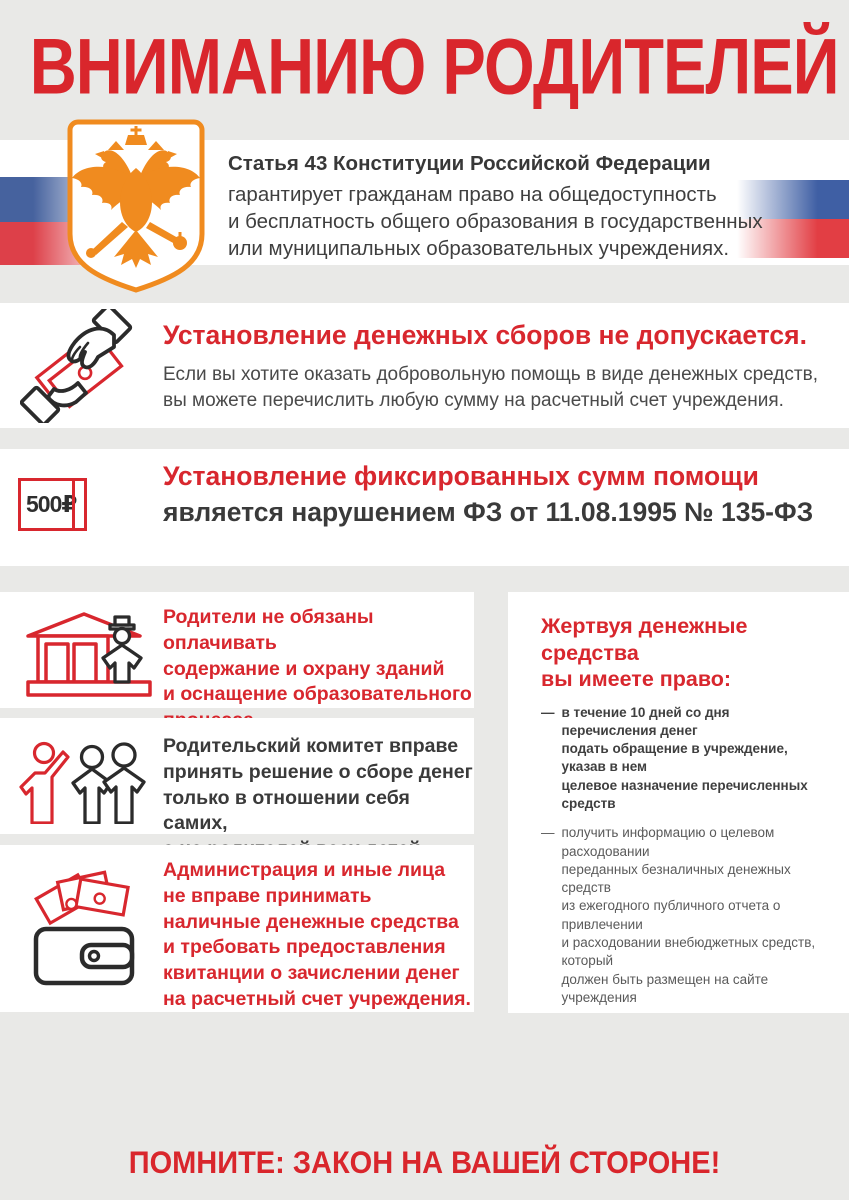 This screenshot has height=1200, width=849. I want to click on banknote-500-label: 500₽, so click(51, 504).